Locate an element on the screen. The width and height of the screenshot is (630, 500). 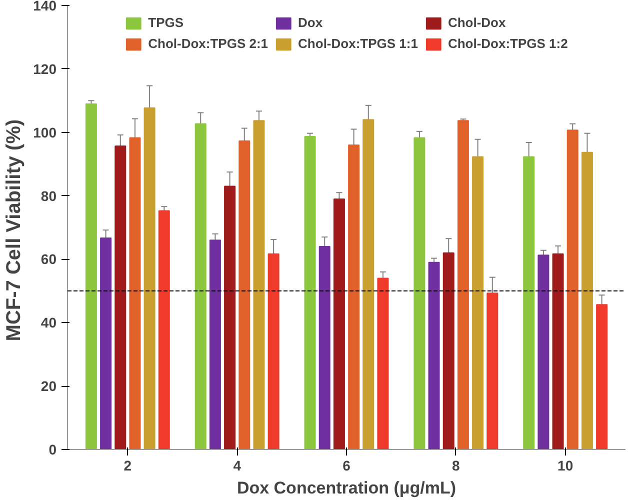
legend-label: Chol-Dox:TPGS 1:1 is located at coordinates (358, 43).